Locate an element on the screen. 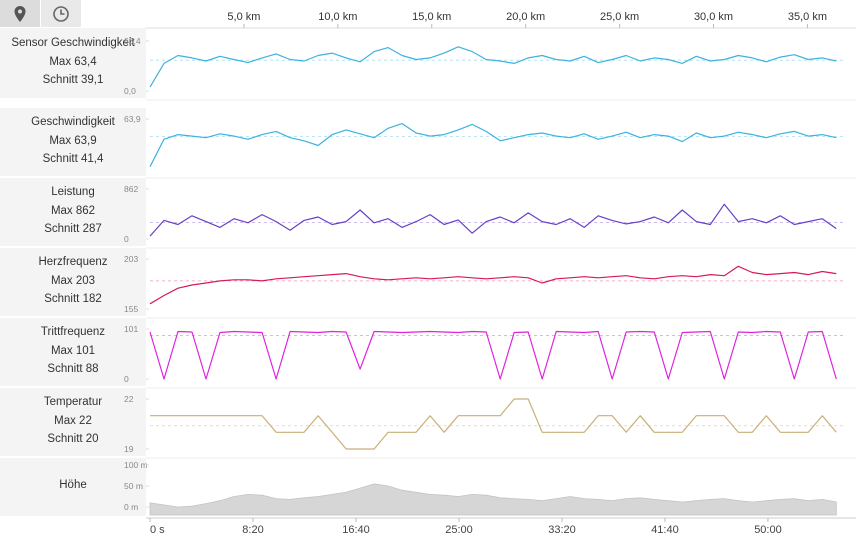 The height and width of the screenshot is (544, 856). x2-tick-label: 35,0 km is located at coordinates (807, 17).